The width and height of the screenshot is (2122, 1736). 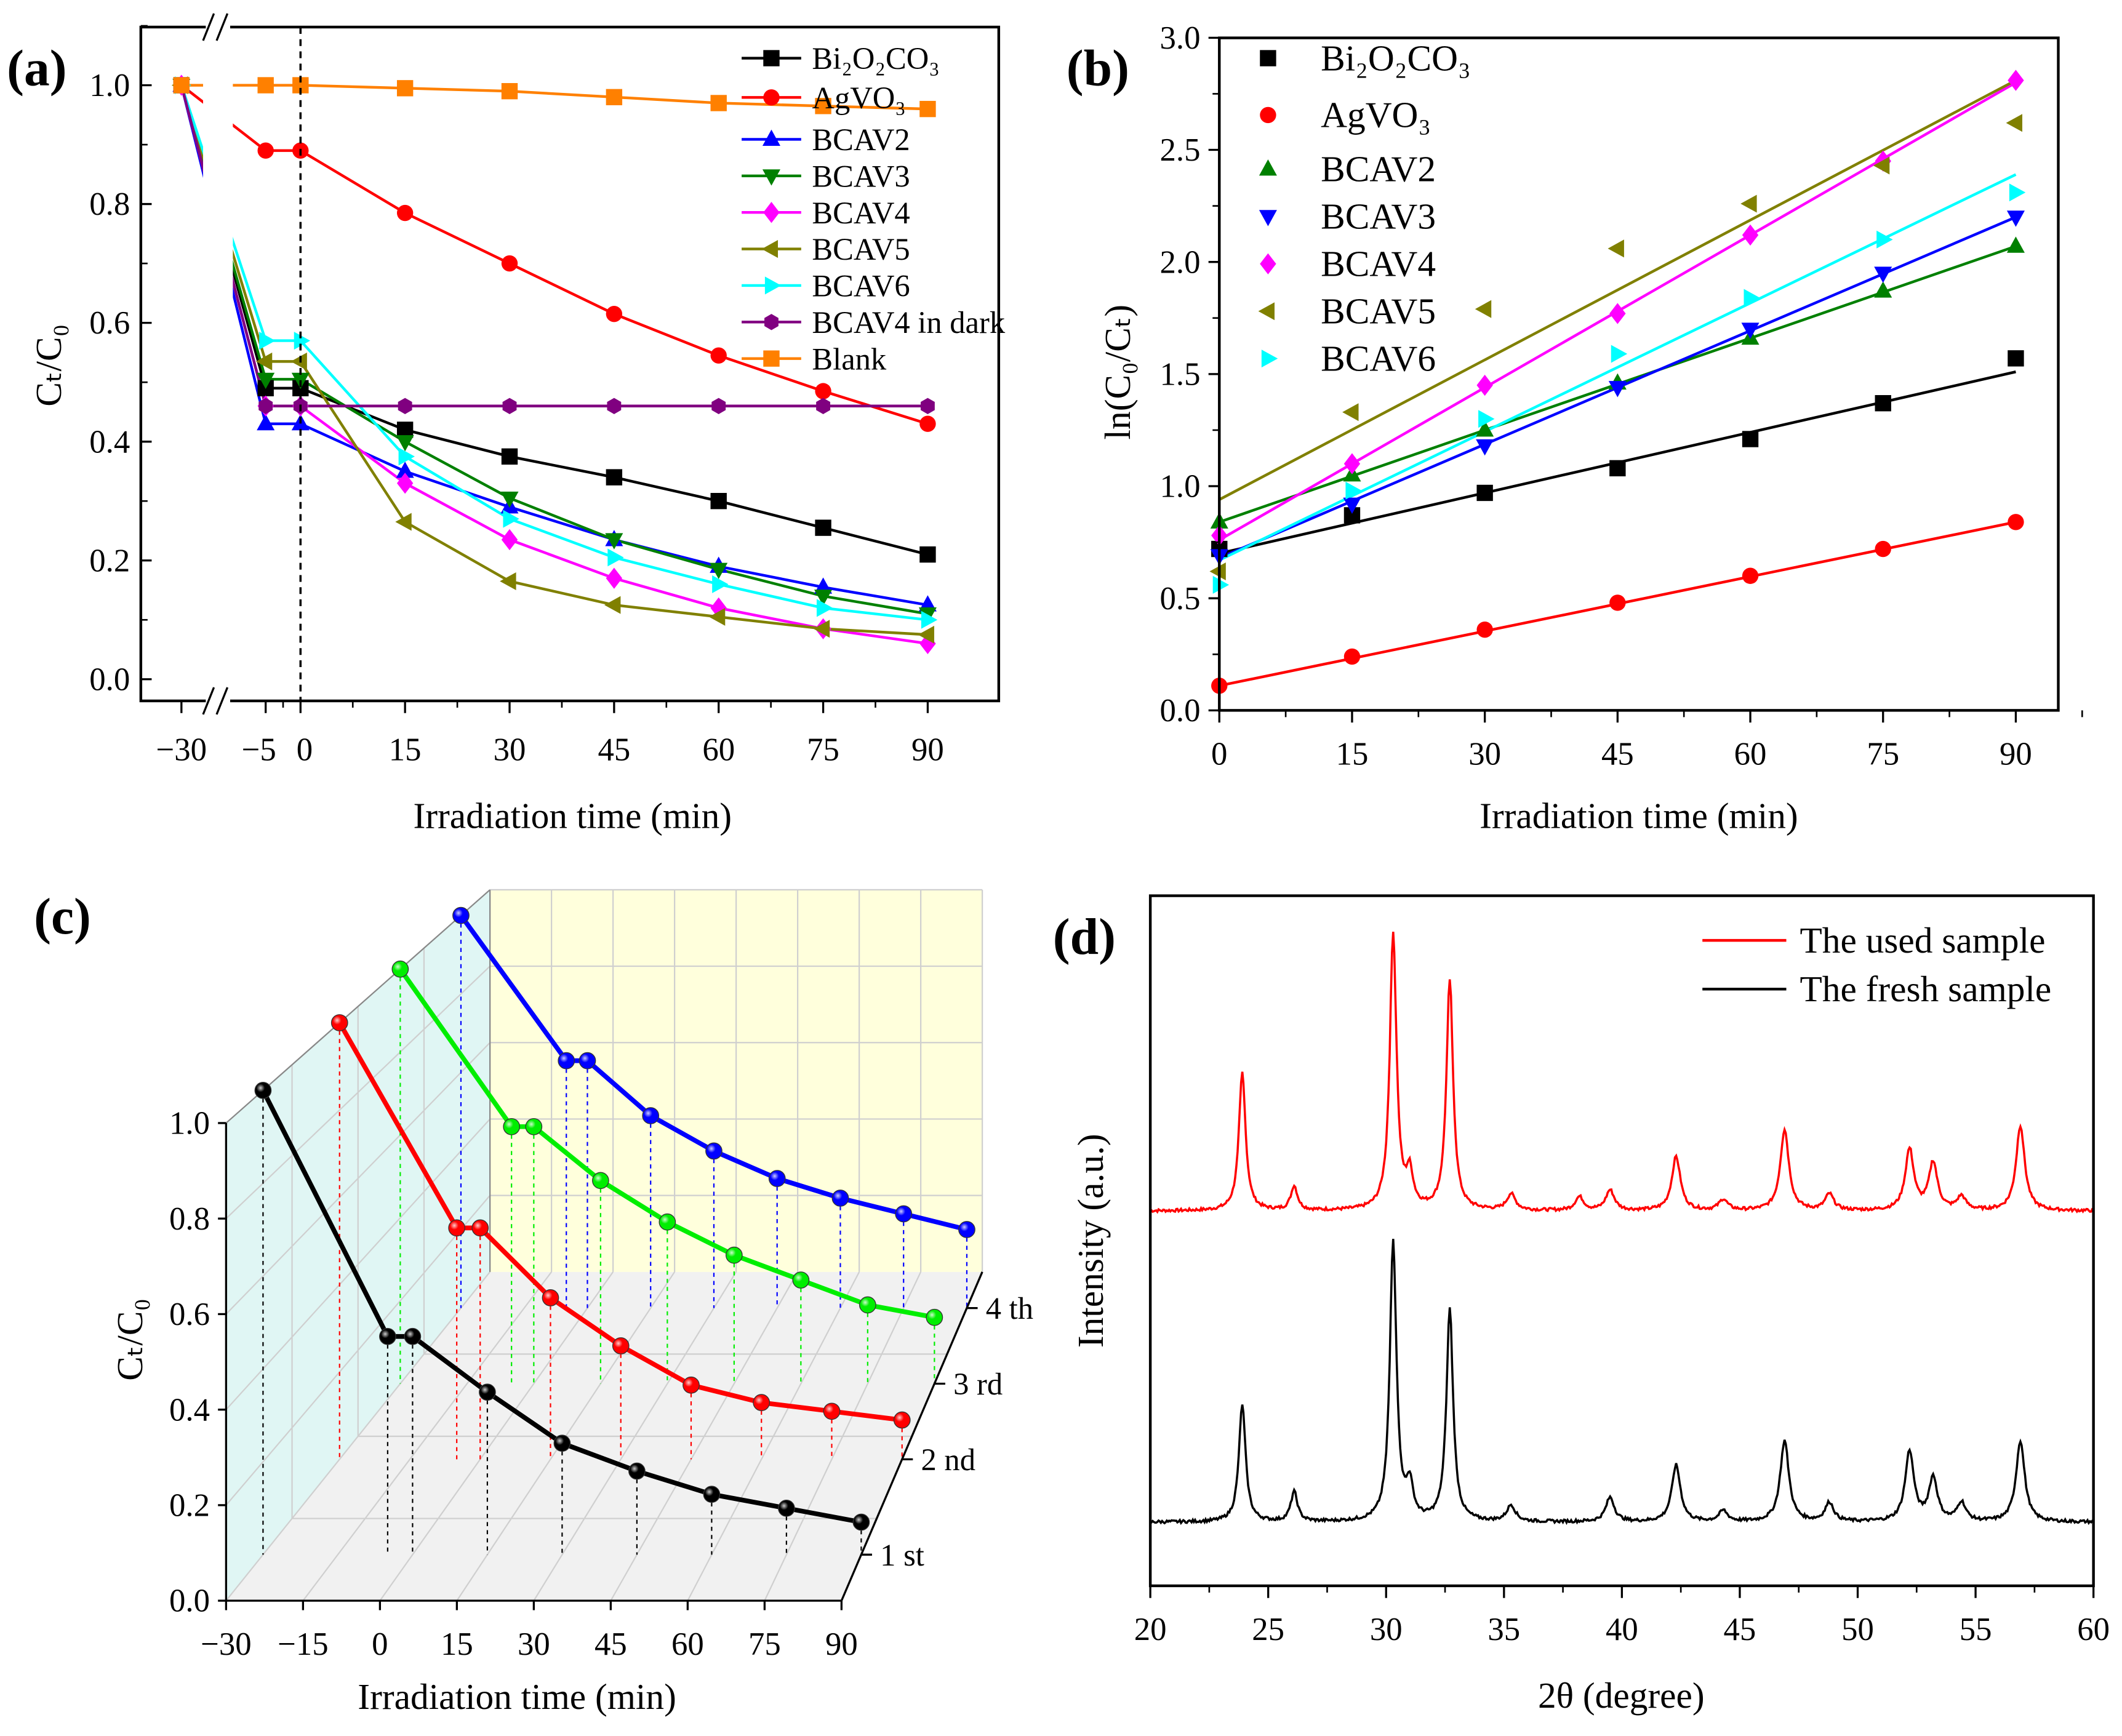 What do you see at coordinates (1857, 1629) in the screenshot?
I see `x-tick-label: 50` at bounding box center [1857, 1629].